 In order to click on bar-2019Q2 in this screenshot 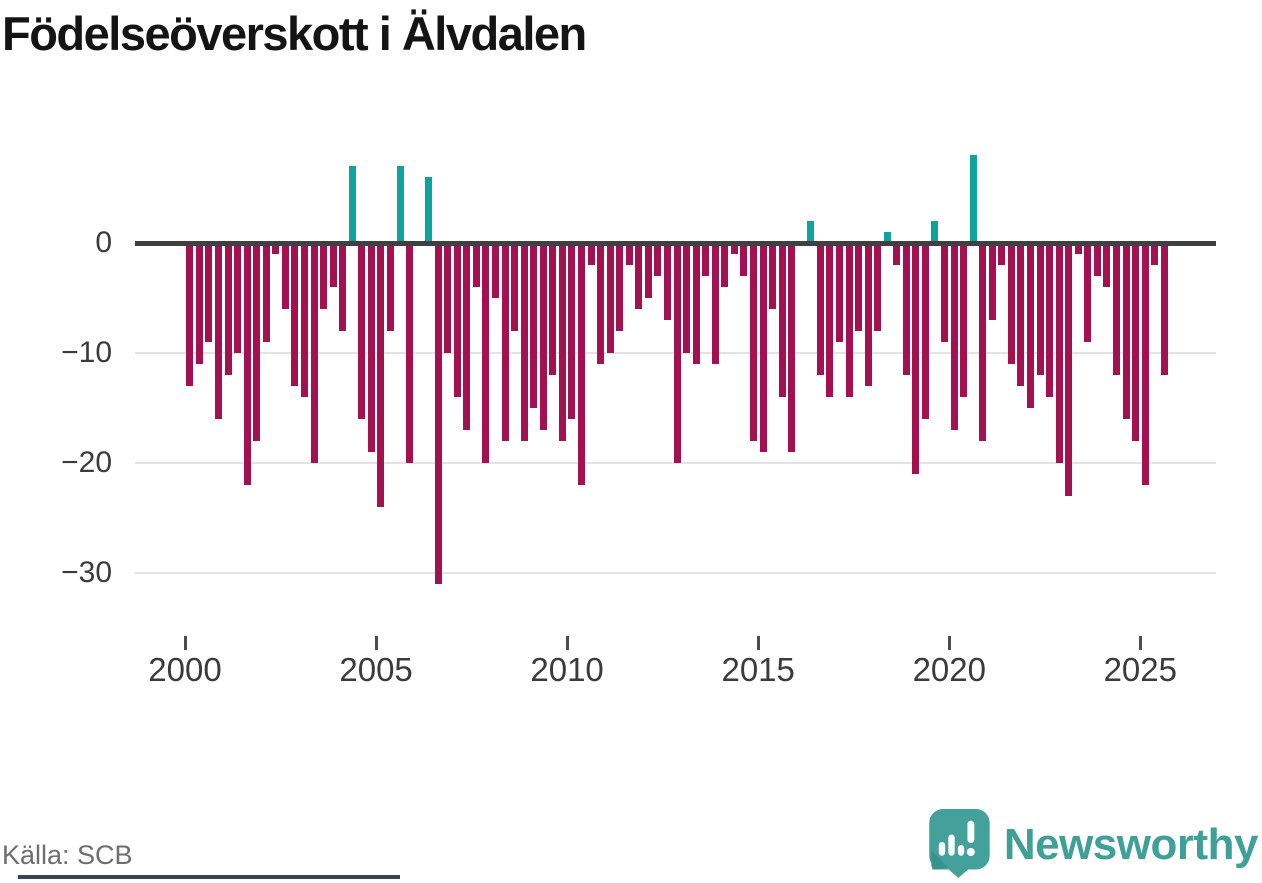, I will do `click(925, 331)`.